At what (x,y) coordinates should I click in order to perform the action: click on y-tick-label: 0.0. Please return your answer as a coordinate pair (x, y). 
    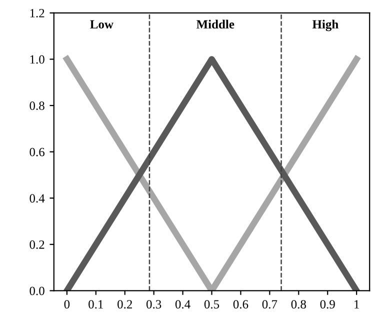
    Looking at the image, I should click on (37, 291).